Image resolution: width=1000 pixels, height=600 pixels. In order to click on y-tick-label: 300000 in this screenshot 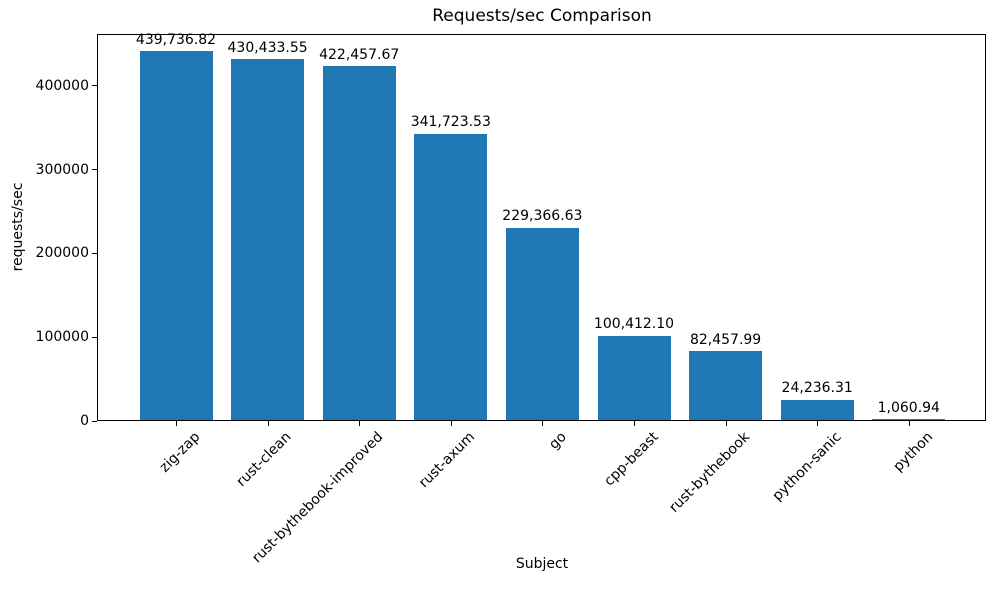, I will do `click(62, 169)`.